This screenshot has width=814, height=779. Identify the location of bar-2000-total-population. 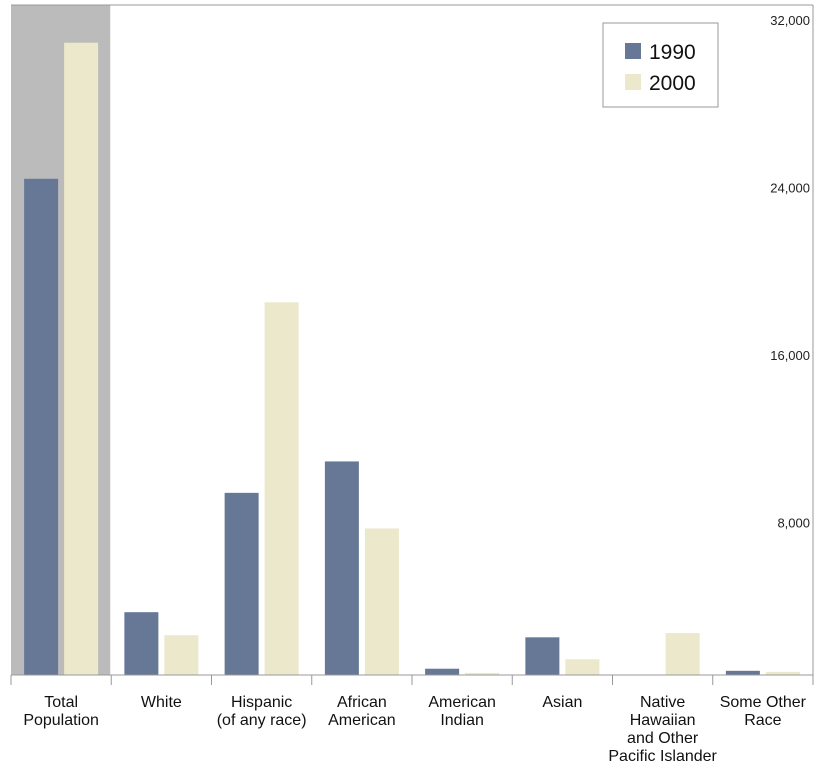
(81, 358).